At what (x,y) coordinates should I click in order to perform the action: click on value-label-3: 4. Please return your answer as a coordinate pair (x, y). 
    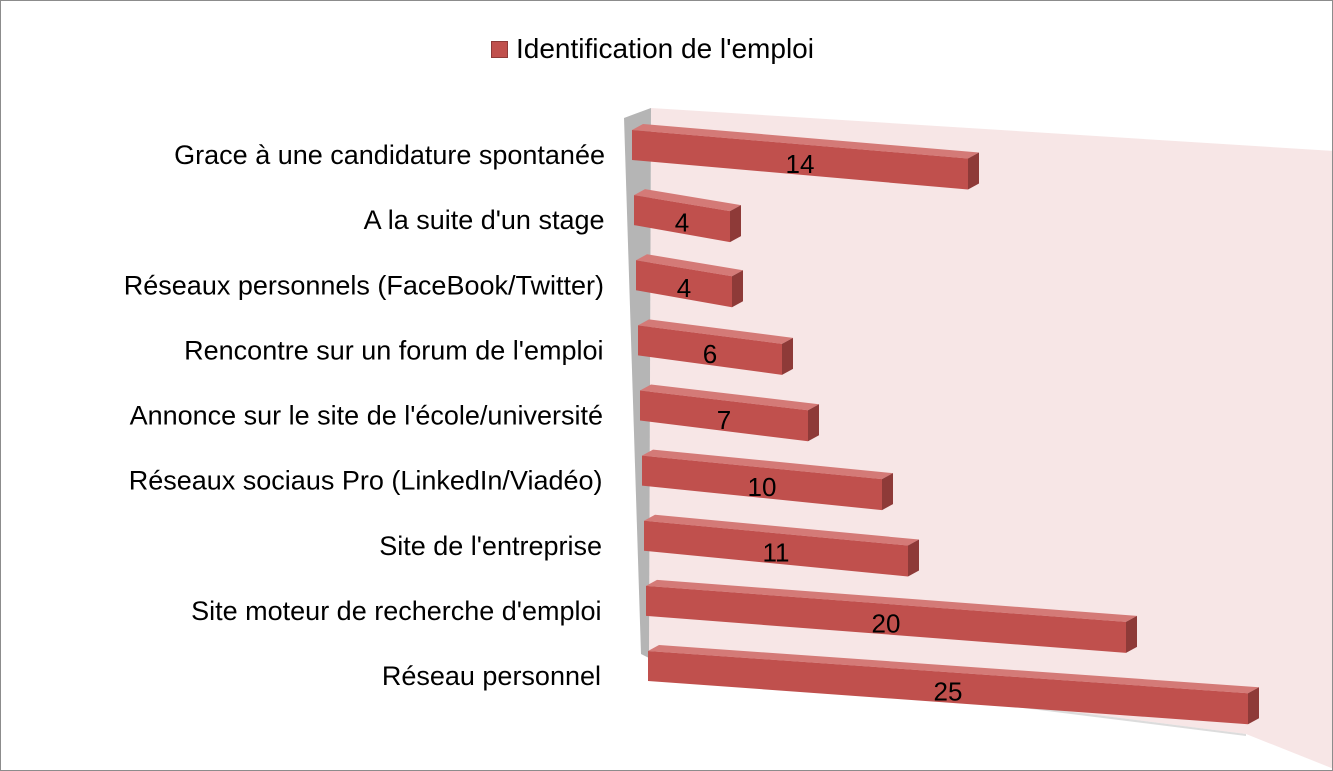
    Looking at the image, I should click on (684, 288).